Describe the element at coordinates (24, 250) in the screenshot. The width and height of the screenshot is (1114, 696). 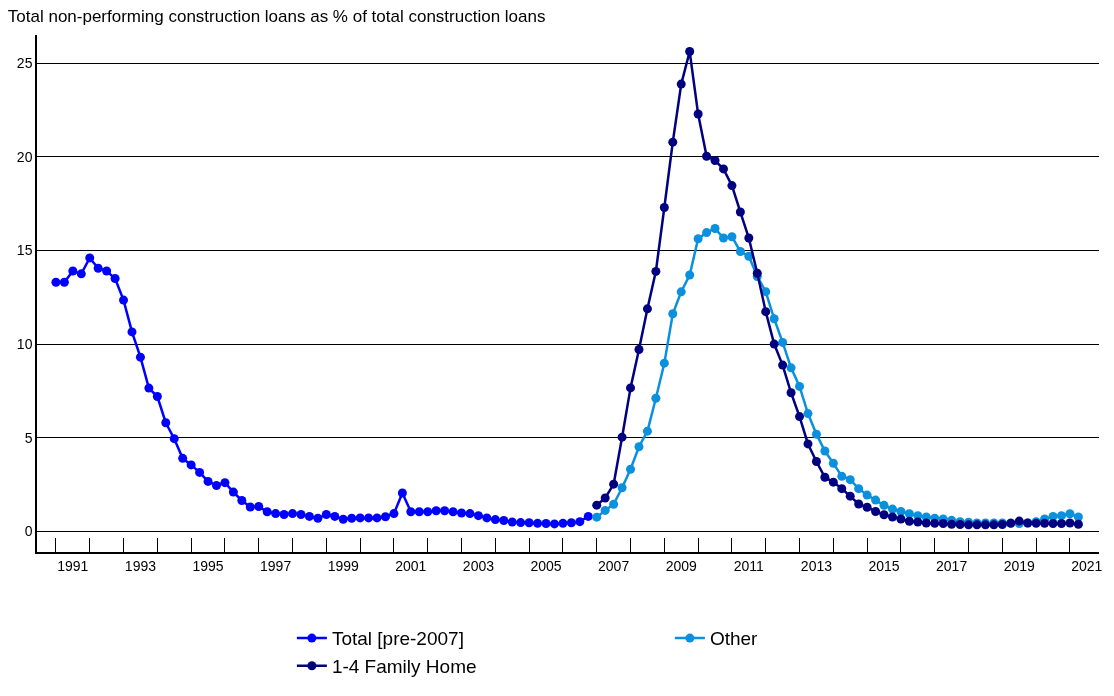
I see `y-tick-label: 15` at that location.